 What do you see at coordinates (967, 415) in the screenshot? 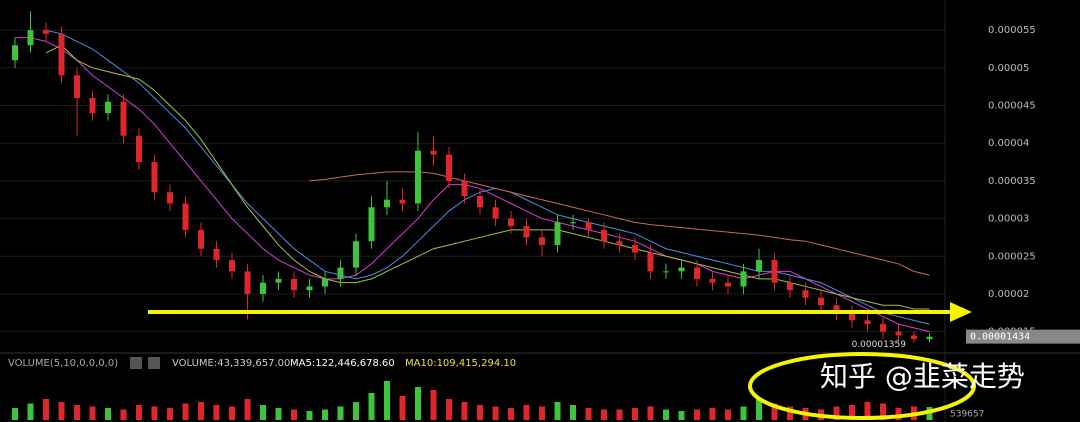
I see `volume-axis-label: 539657` at bounding box center [967, 415].